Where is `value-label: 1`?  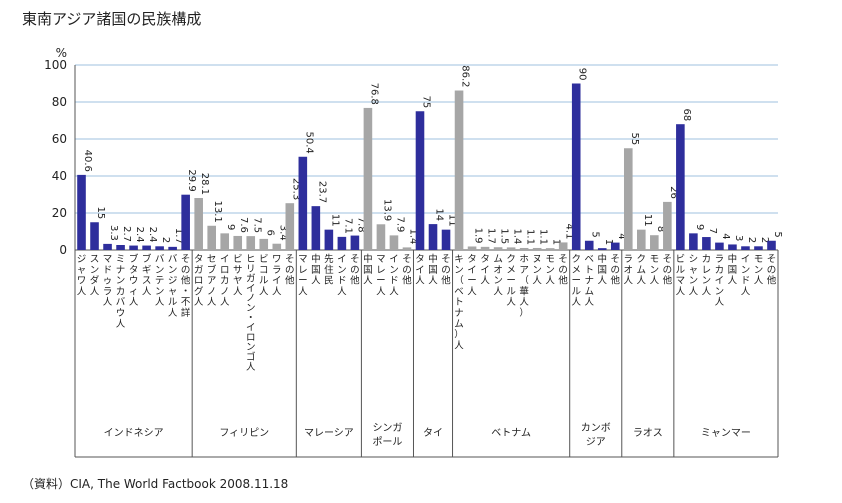
value-label: 1 is located at coordinates (556, 242).